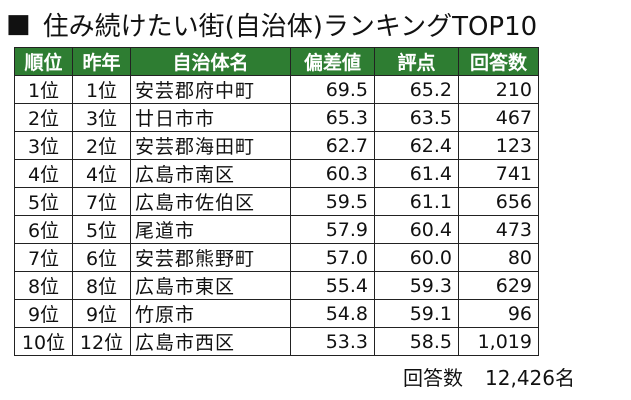 The width and height of the screenshot is (631, 400). What do you see at coordinates (416, 117) in the screenshot?
I see `cell-score: 63.5` at bounding box center [416, 117].